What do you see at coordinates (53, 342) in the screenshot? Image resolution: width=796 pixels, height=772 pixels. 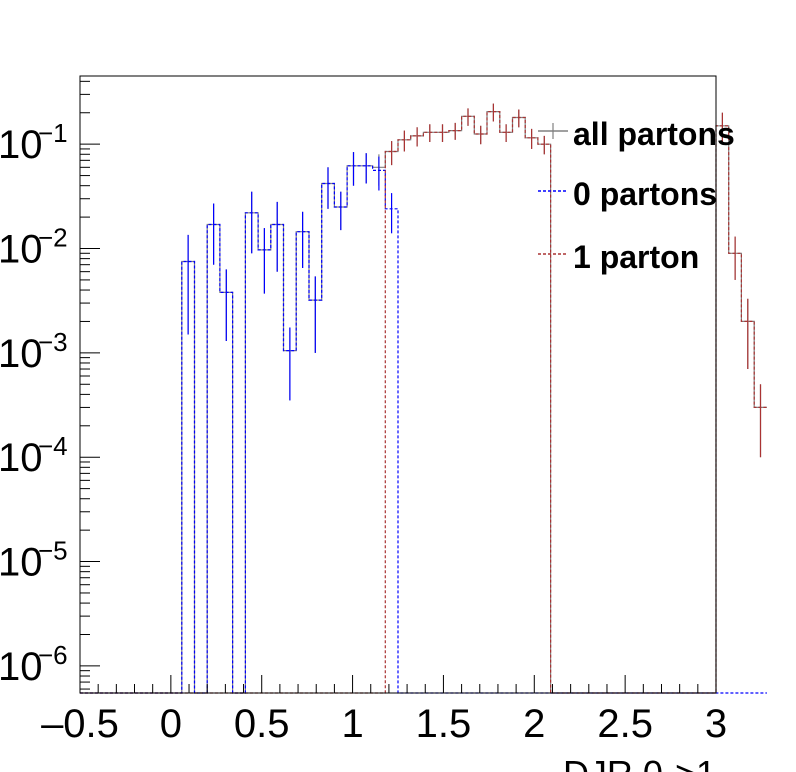 I see `y-tick-exponent: −3` at bounding box center [53, 342].